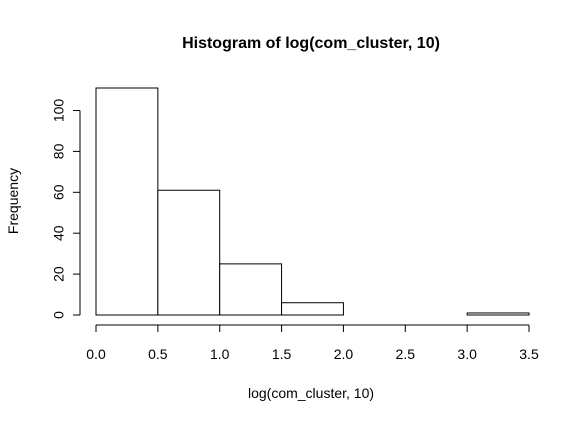  Describe the element at coordinates (529, 354) in the screenshot. I see `x-tick-label-7: 3.5` at that location.